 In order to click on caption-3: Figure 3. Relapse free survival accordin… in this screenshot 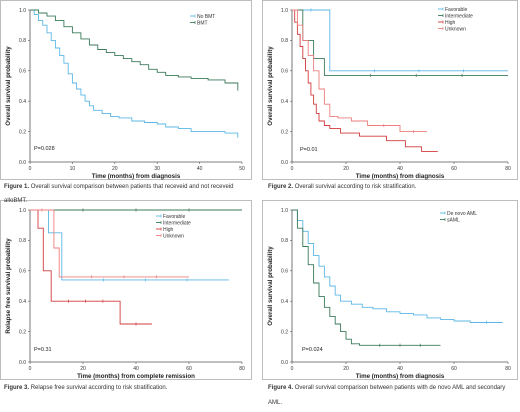, I will do `click(86, 388)`.